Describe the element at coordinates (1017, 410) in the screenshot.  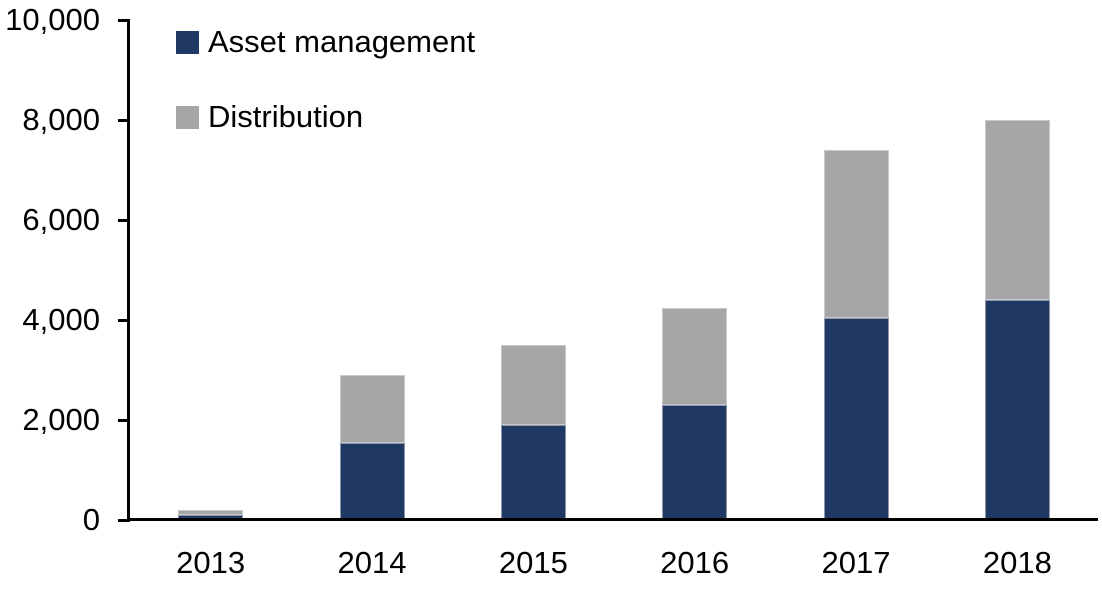
I see `bar-segment-asset-management-2018` at that location.